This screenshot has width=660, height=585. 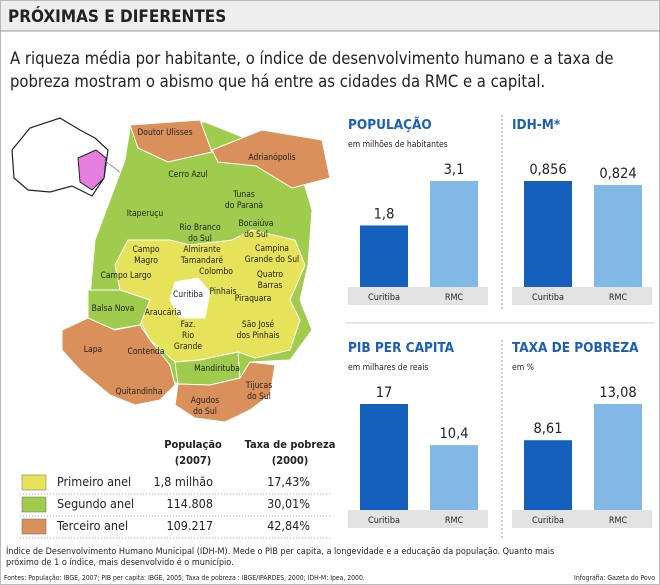 I want to click on place-label: Grande do Sul, so click(x=272, y=260).